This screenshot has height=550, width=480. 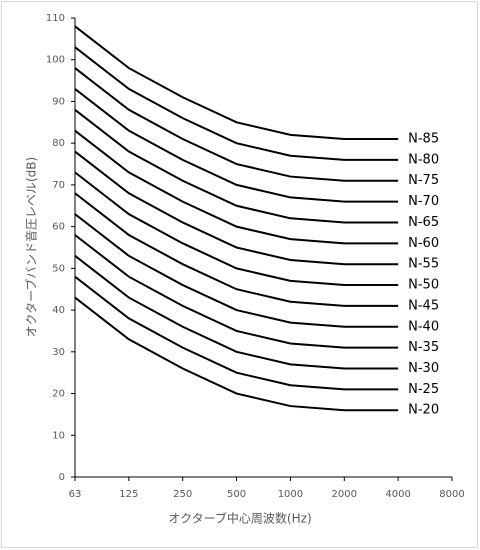 I want to click on y-tick-label: 90, so click(x=58, y=101).